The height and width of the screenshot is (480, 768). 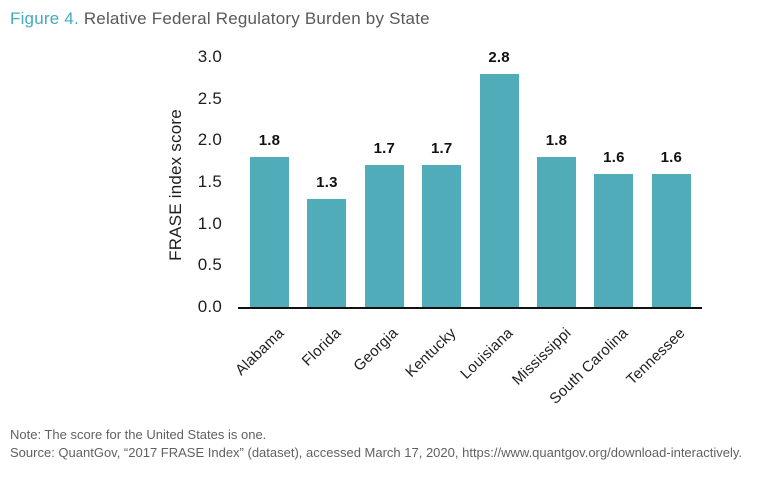 I want to click on x-tick-label: Georgia, so click(x=376, y=349).